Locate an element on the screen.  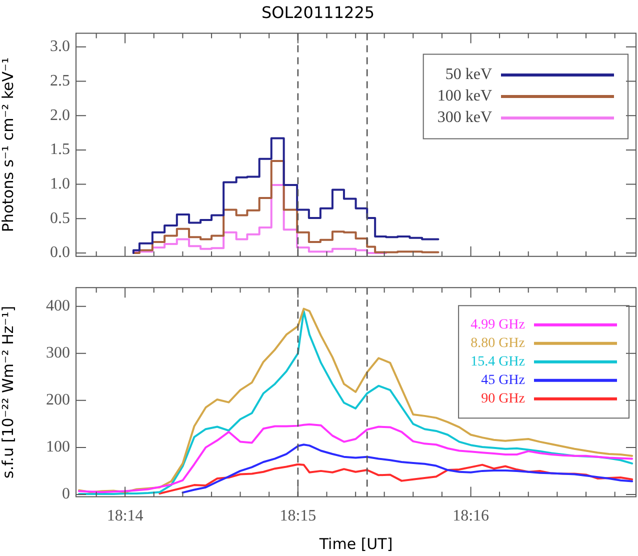
text: 50 keV is located at coordinates (468, 75).